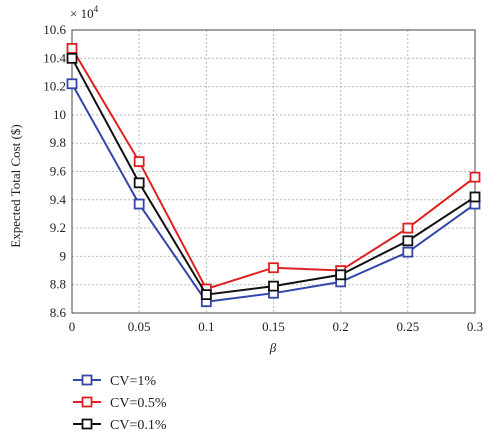 This screenshot has width=500, height=447. Describe the element at coordinates (59, 114) in the screenshot. I see `y-tick-label: 10` at that location.